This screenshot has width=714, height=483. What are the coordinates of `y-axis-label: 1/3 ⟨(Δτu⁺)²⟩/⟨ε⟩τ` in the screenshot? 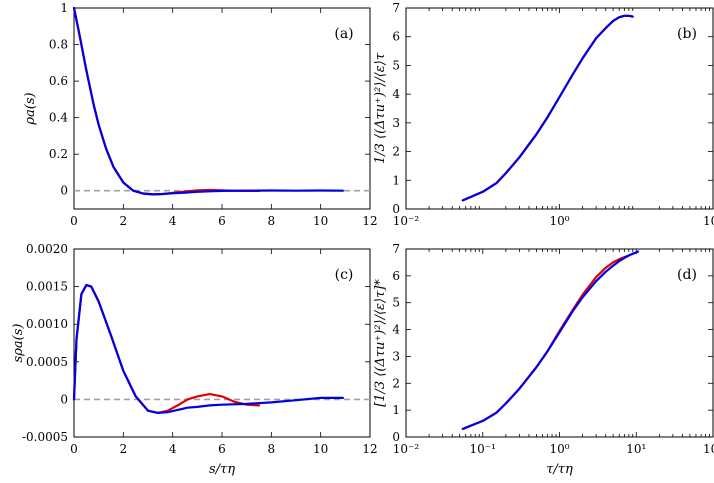 It's located at (380, 108).